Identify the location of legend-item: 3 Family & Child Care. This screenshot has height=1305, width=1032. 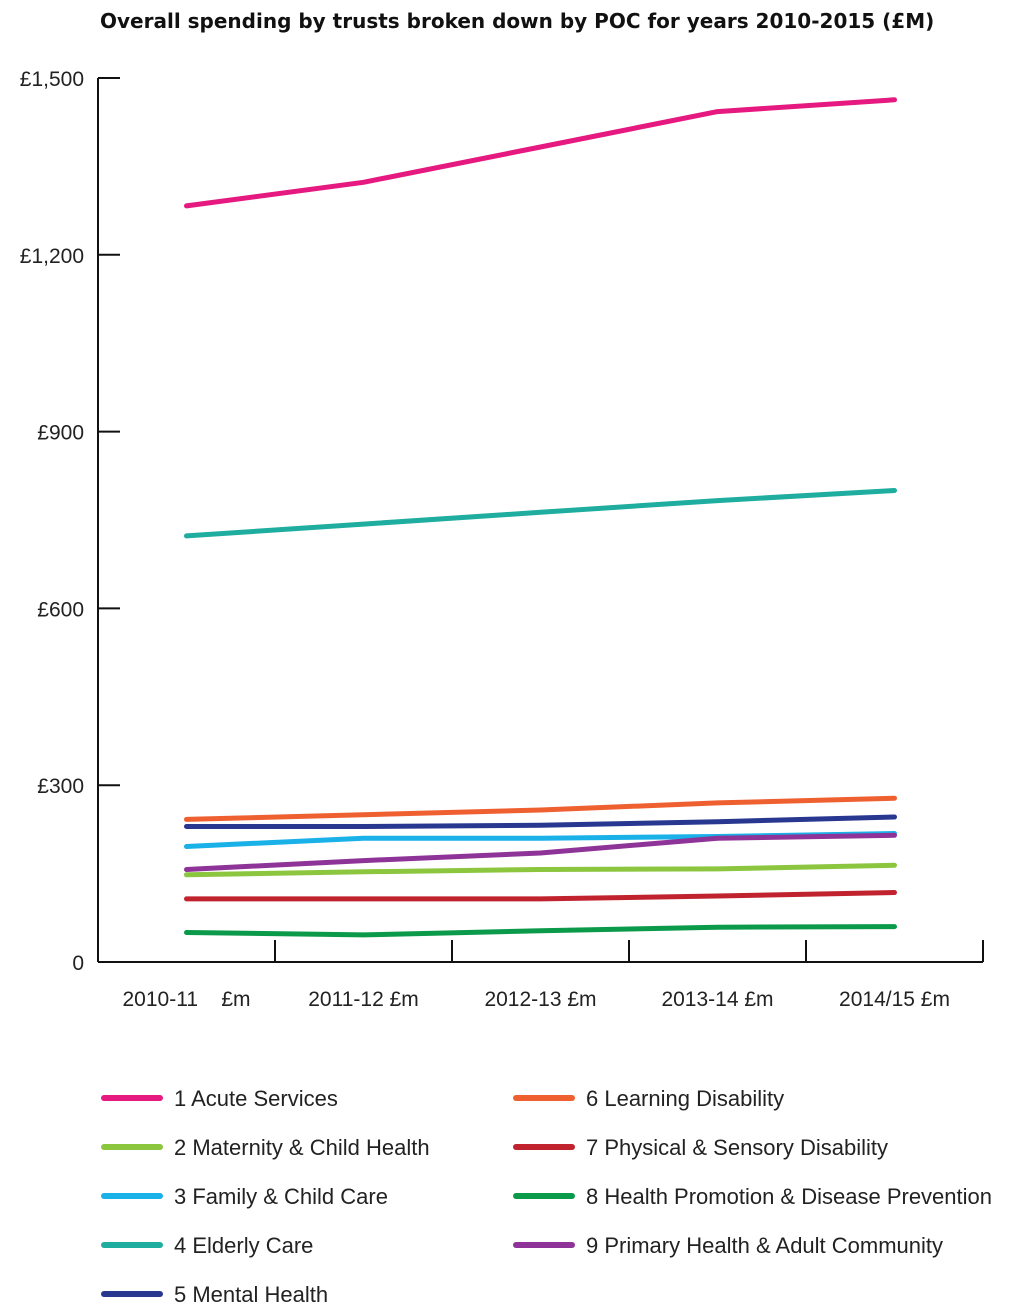
(244, 1196).